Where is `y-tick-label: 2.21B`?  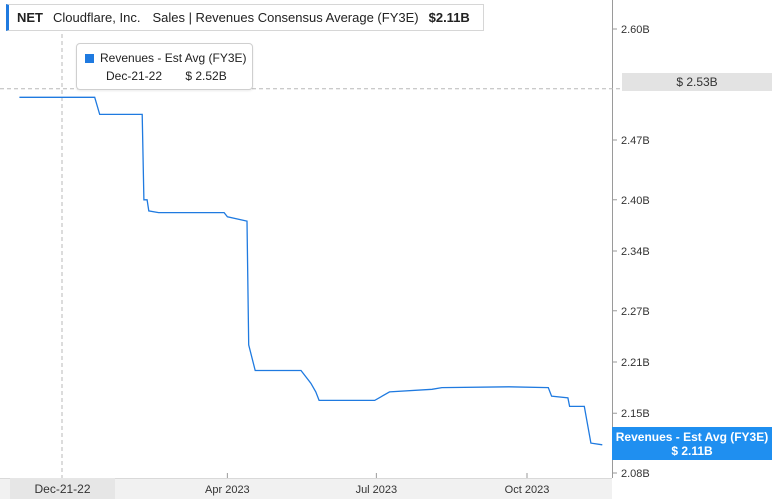 y-tick-label: 2.21B is located at coordinates (635, 363).